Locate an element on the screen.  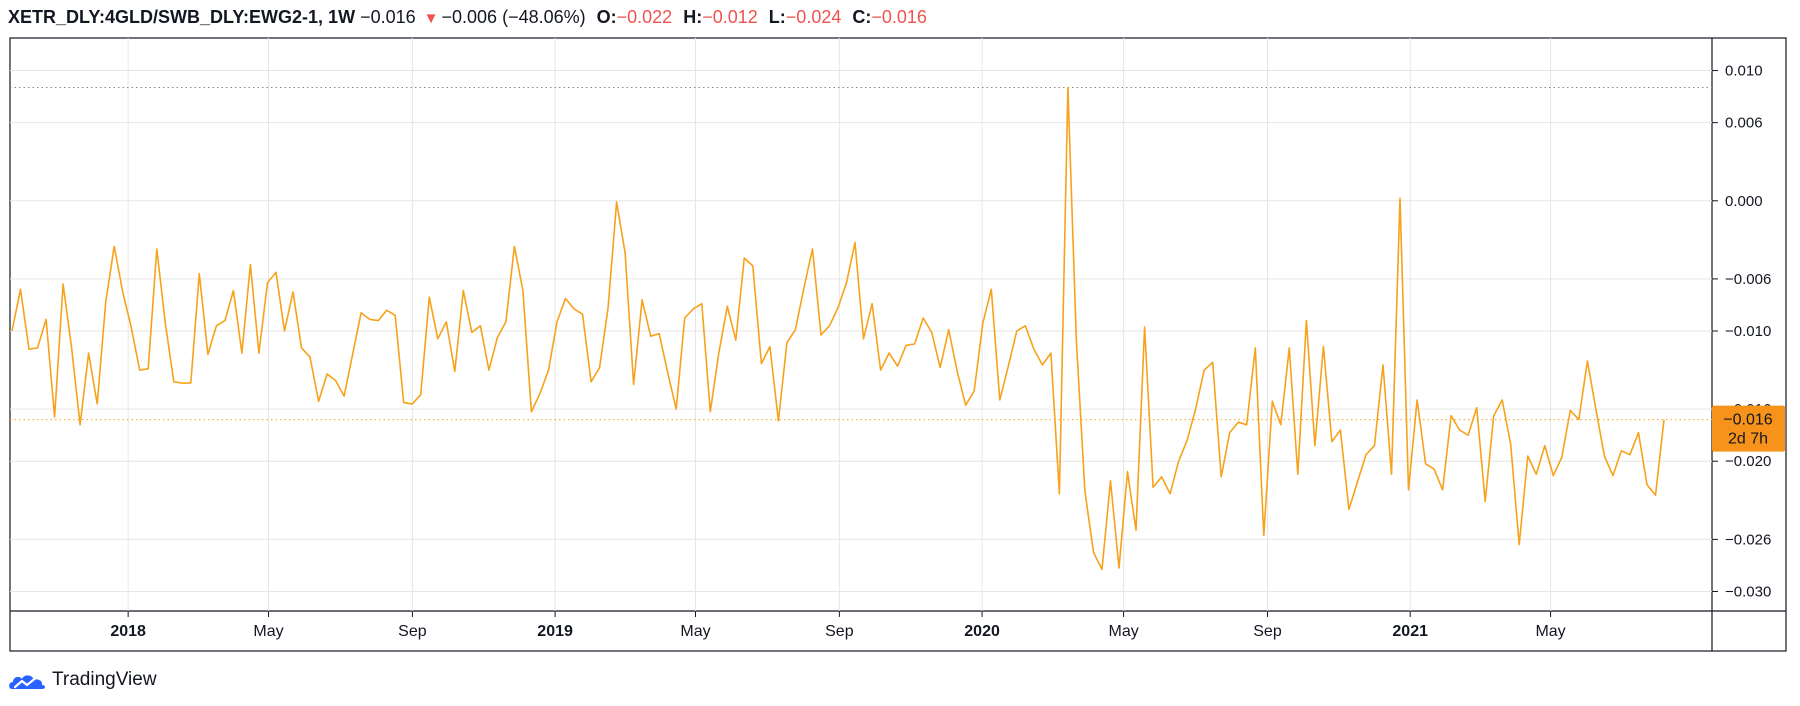
x-tick-label: 2018 is located at coordinates (128, 631).